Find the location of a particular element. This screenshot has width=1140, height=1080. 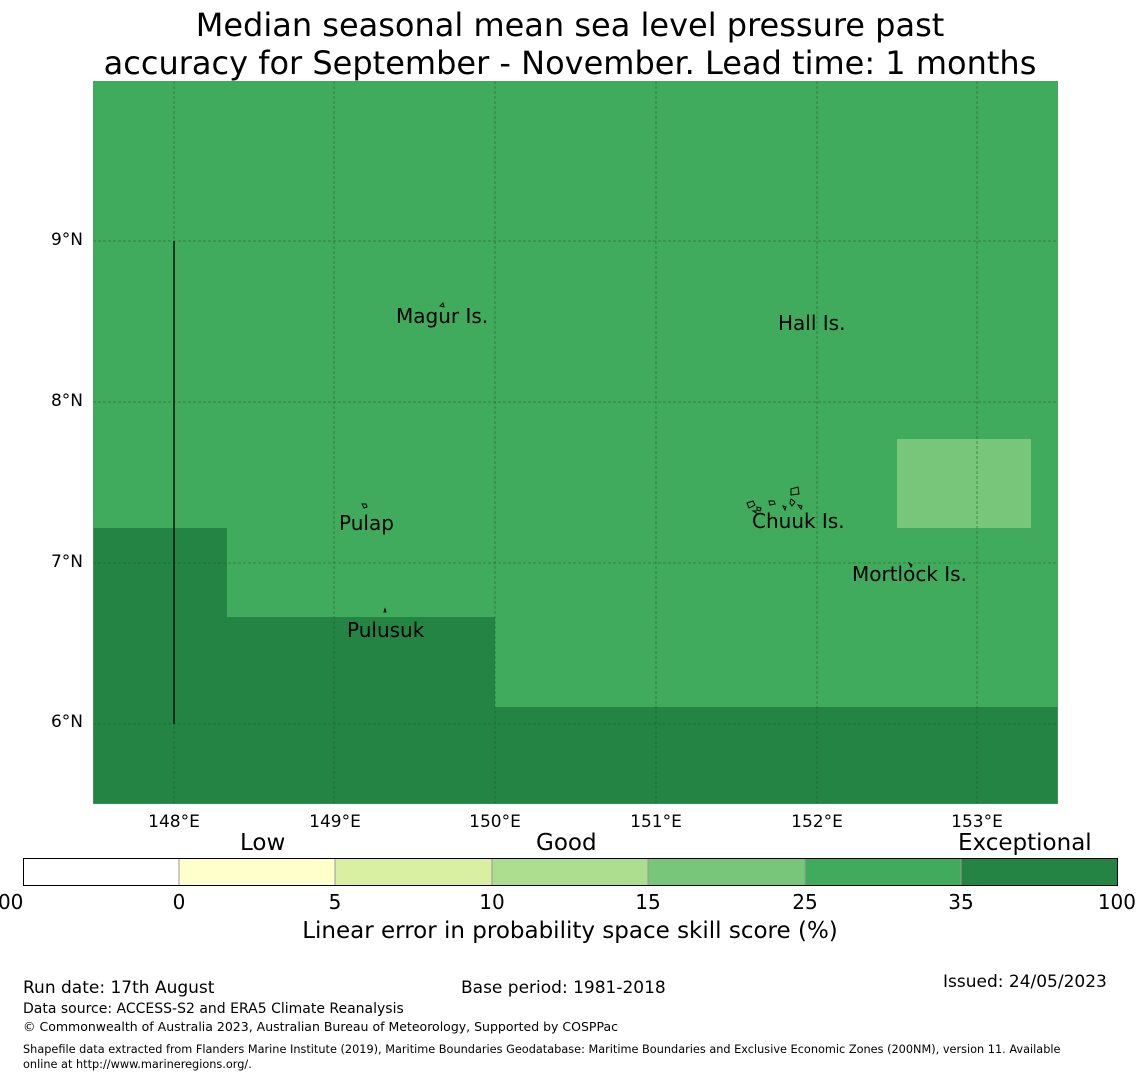

run-date: Run date: 17th August is located at coordinates (119, 988).